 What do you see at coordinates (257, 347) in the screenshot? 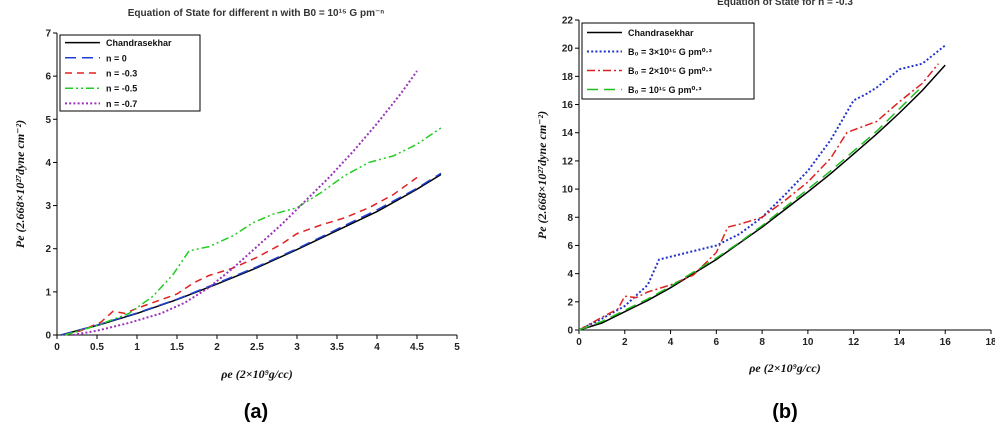
I see `x-tick-label: 2.5` at bounding box center [257, 347].